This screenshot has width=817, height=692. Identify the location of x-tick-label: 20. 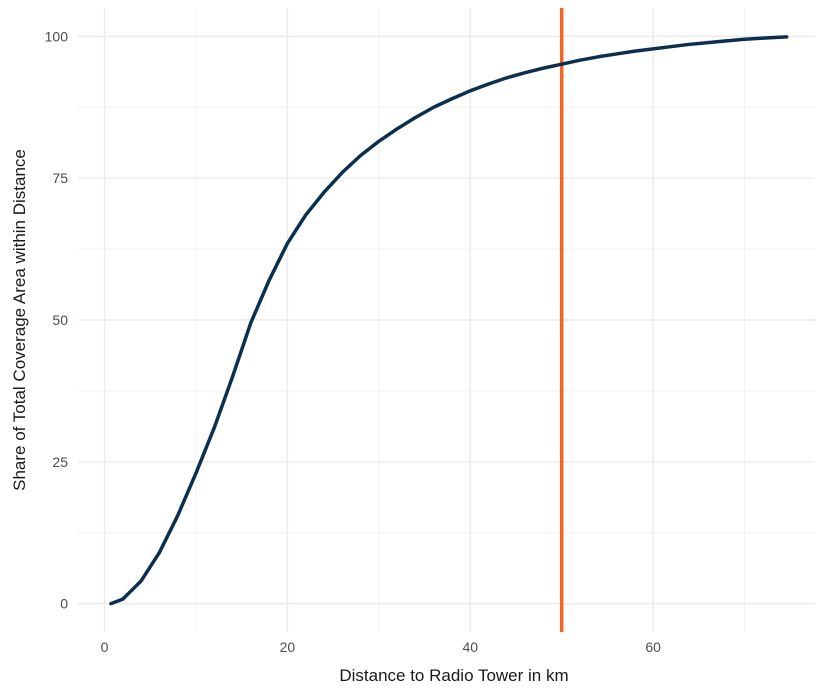
(288, 647).